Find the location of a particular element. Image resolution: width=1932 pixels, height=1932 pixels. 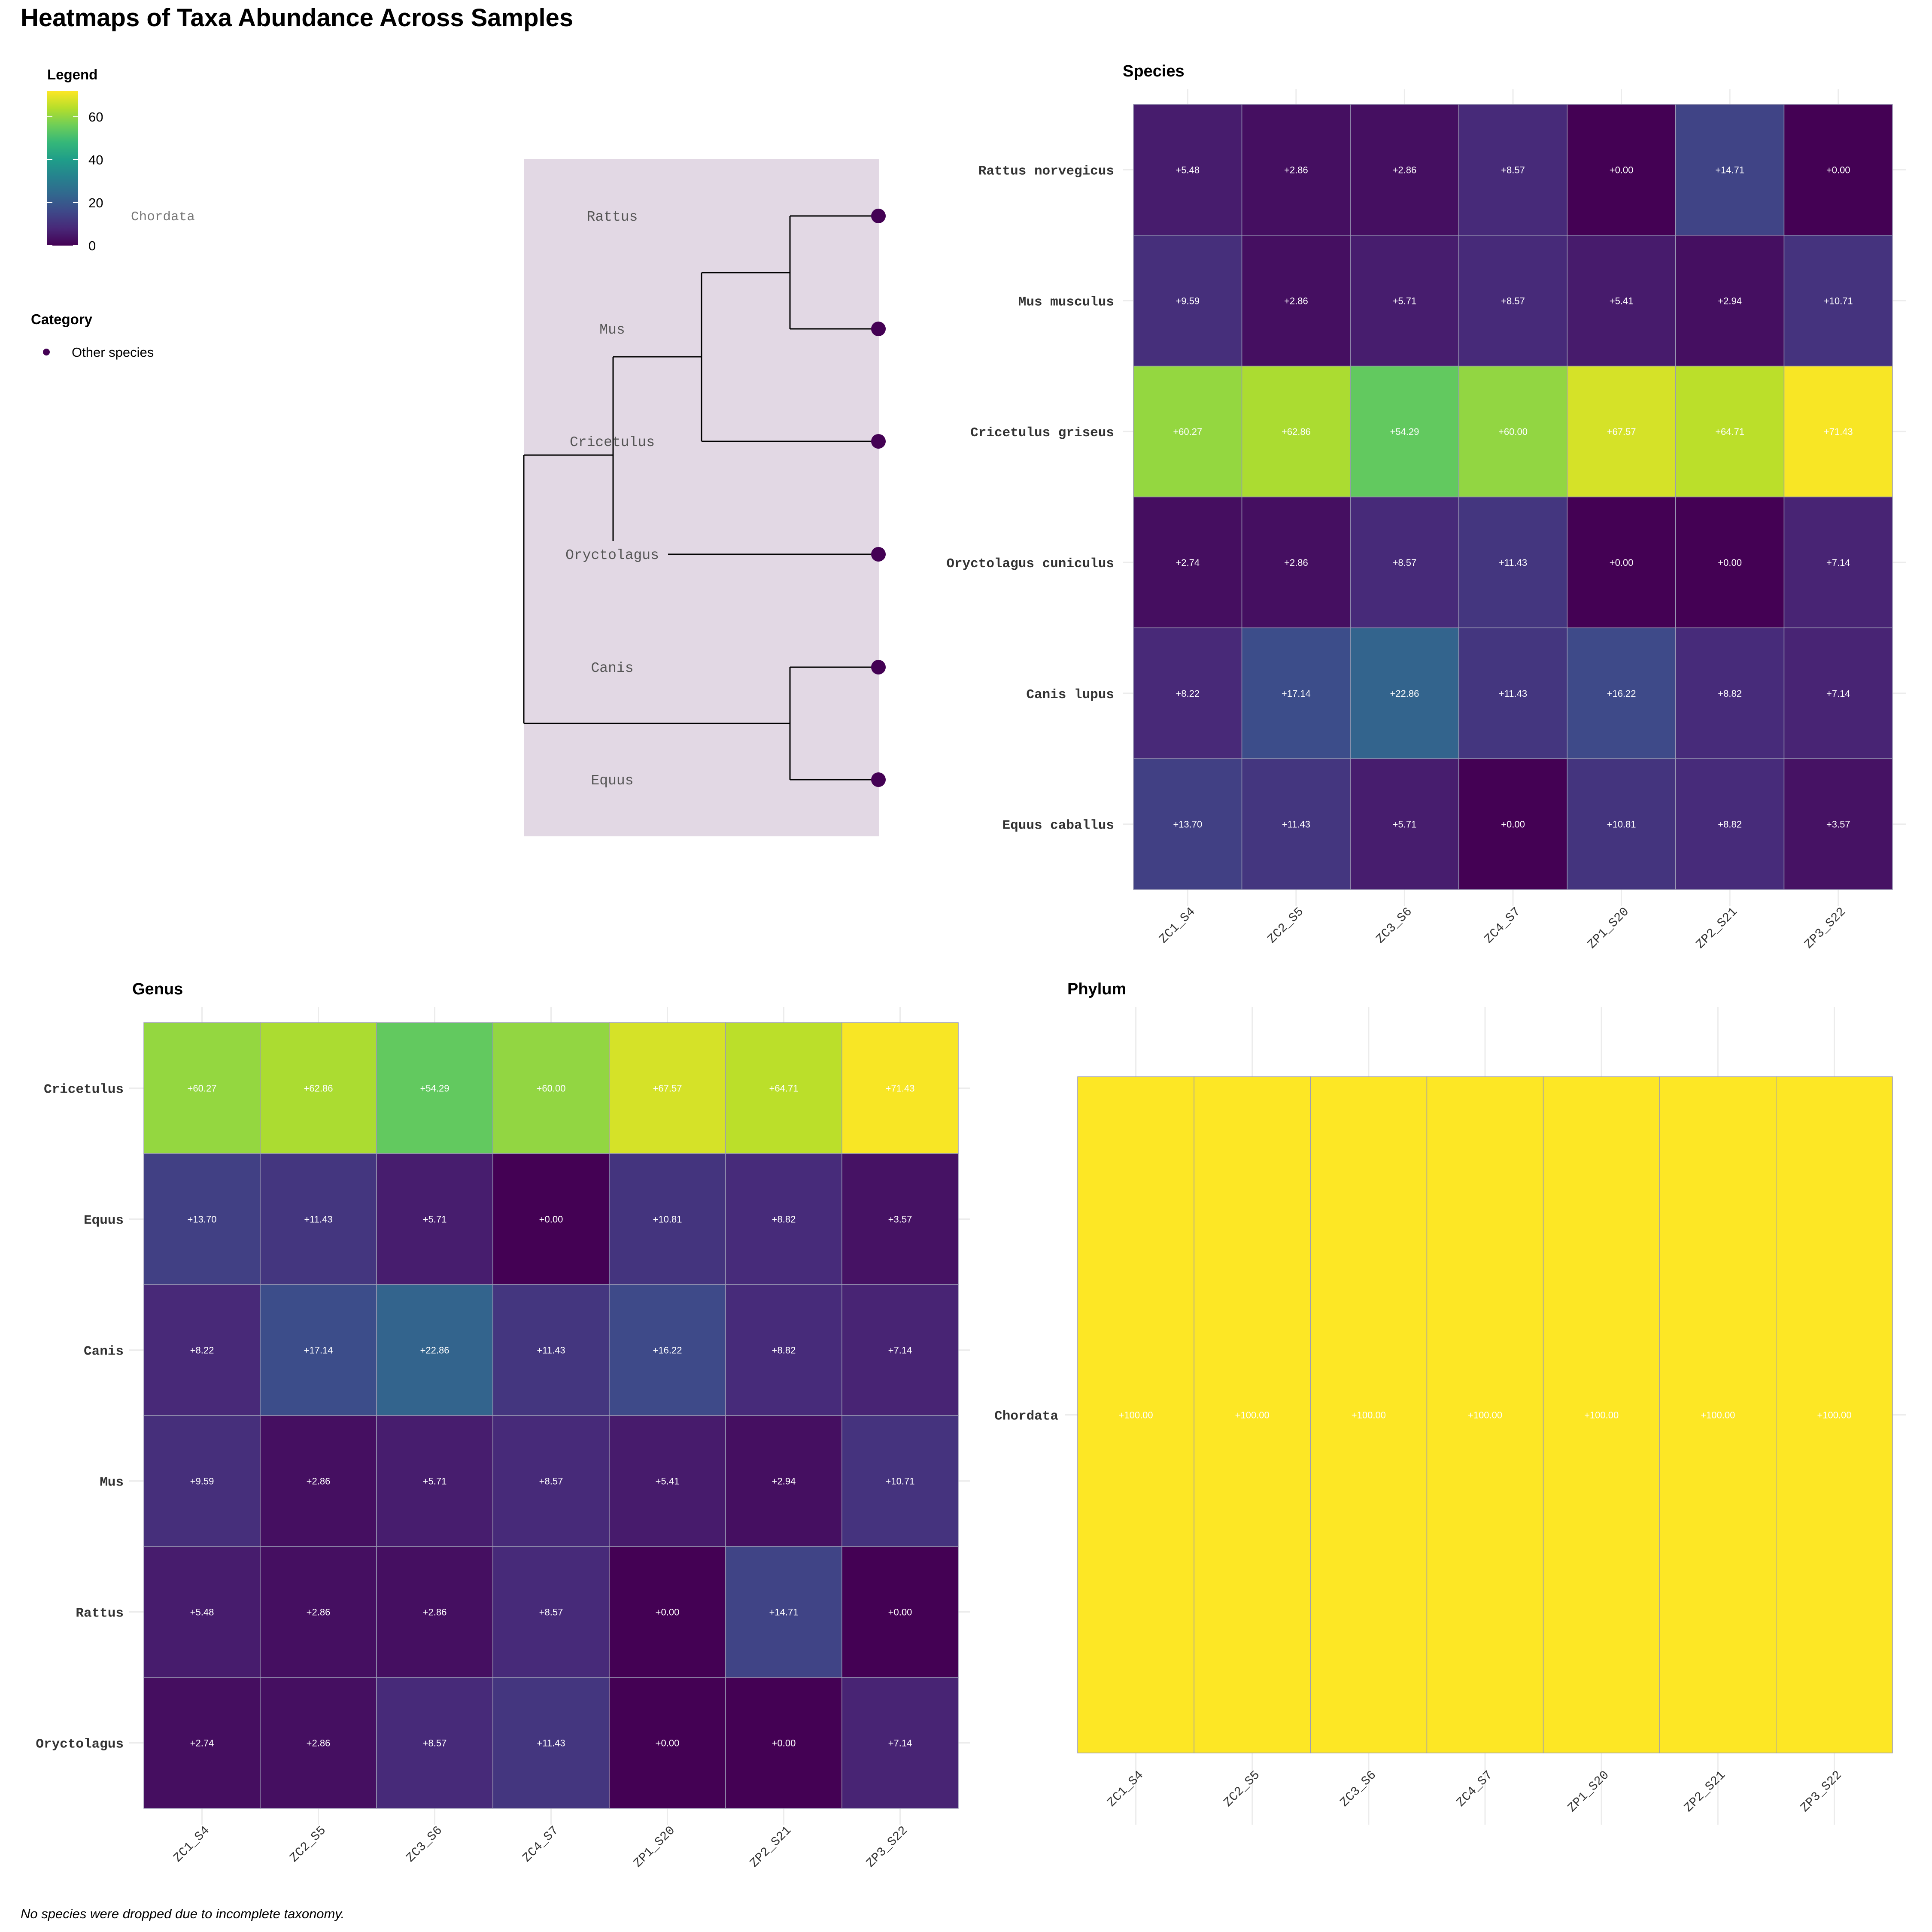

cell-value-label: +3.57 is located at coordinates (900, 1219).